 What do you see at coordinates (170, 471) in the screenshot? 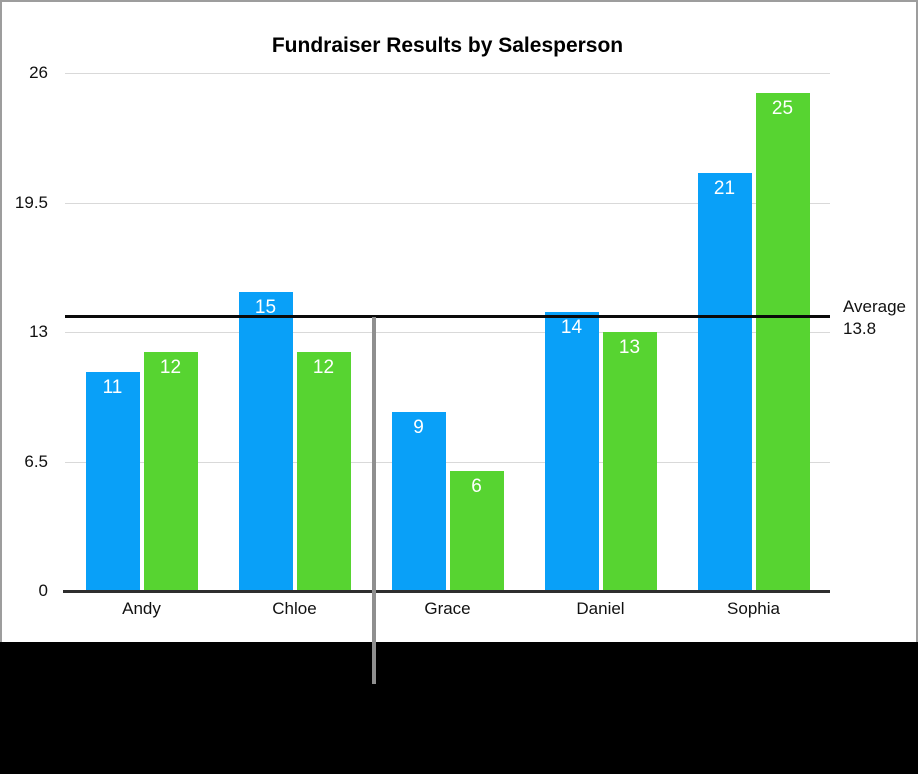
I see `bar-green-andy: 12` at bounding box center [170, 471].